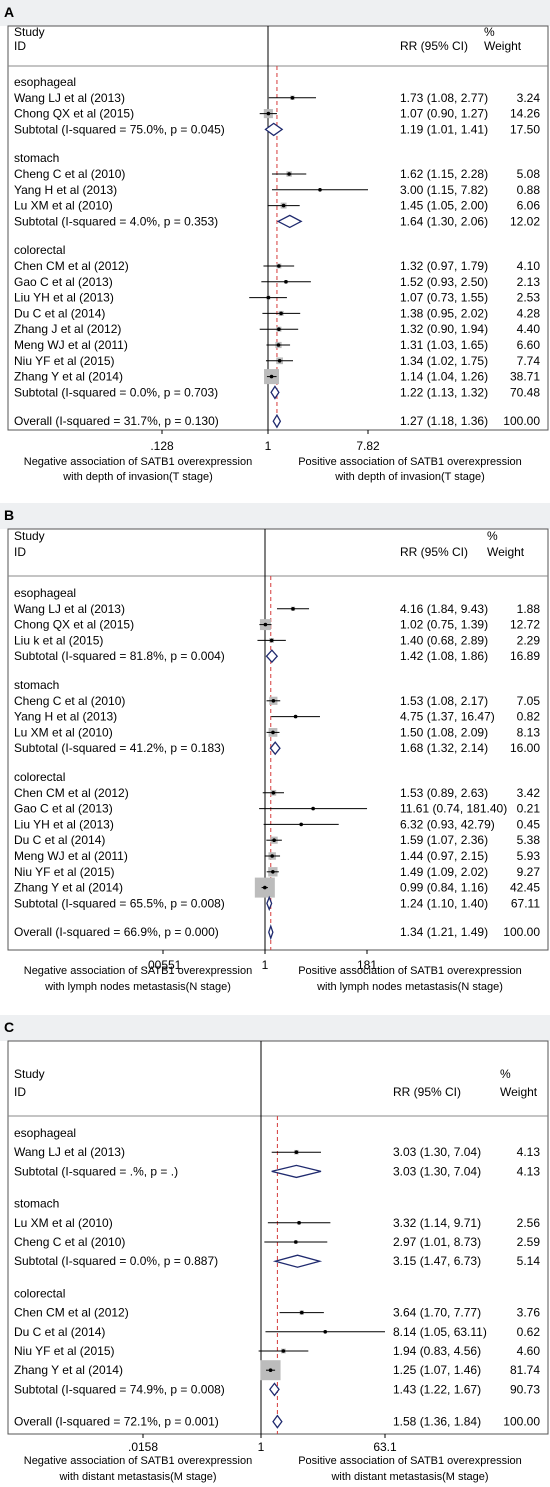 The image size is (550, 1487). What do you see at coordinates (525, 1370) in the screenshot?
I see `study-weight: 81.74` at bounding box center [525, 1370].